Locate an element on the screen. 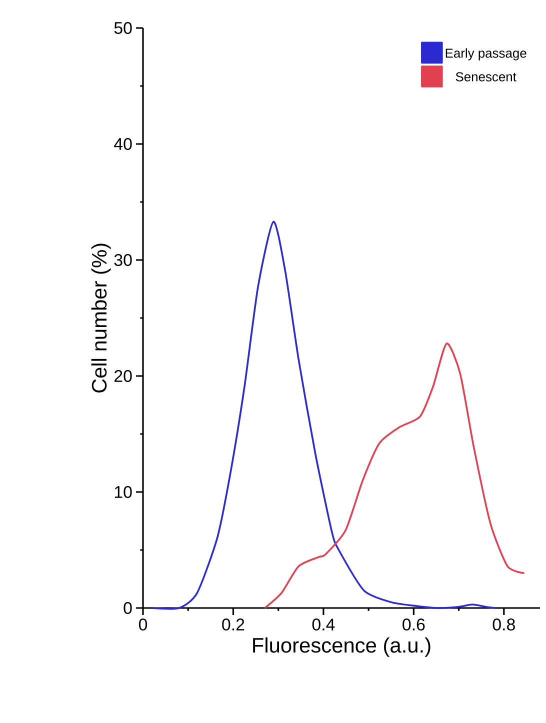 The height and width of the screenshot is (723, 546). x-tick-label: 0.4 is located at coordinates (323, 624).